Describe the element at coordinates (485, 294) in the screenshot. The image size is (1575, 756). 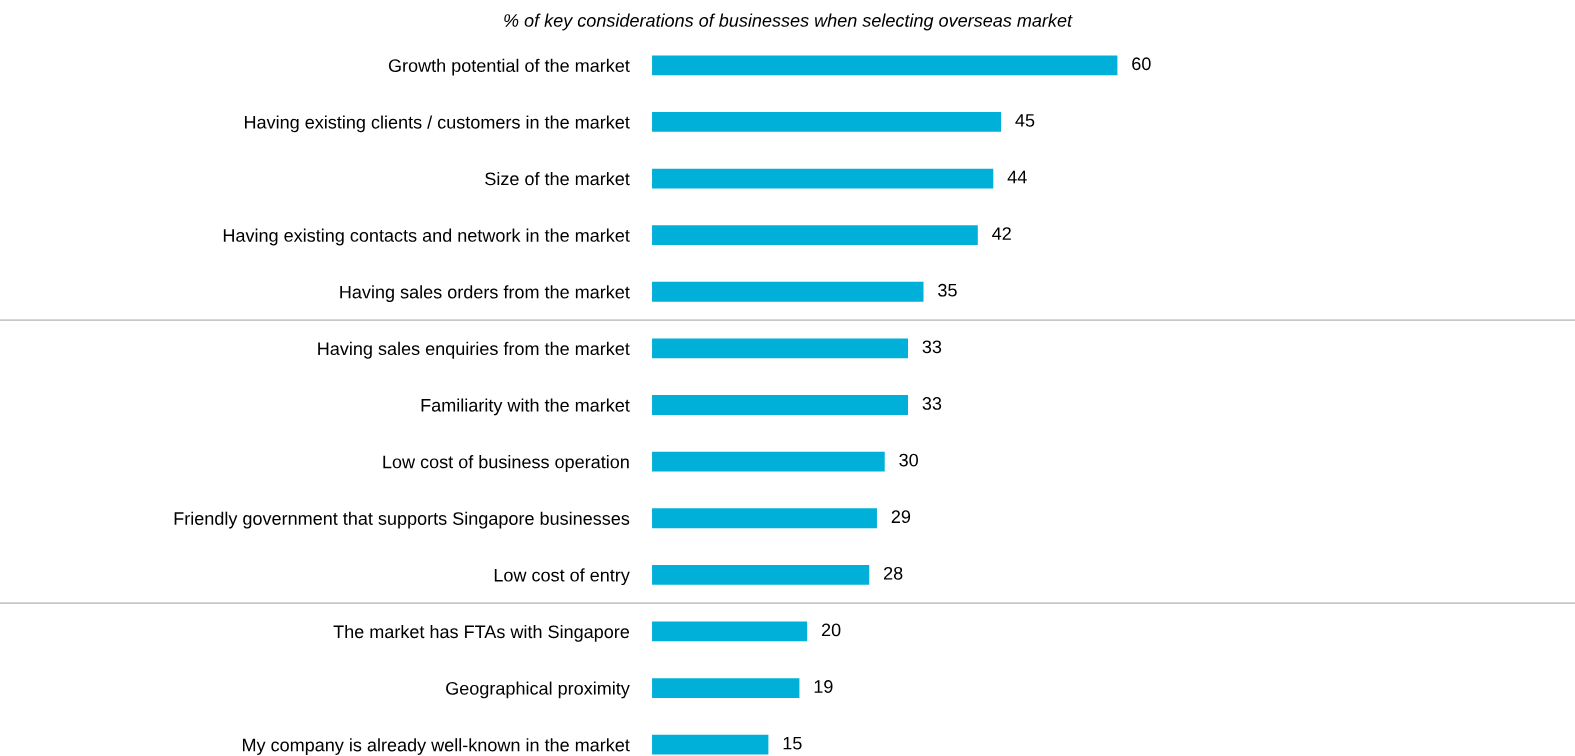
I see `y-tick-label: Having sales orders from the market` at that location.